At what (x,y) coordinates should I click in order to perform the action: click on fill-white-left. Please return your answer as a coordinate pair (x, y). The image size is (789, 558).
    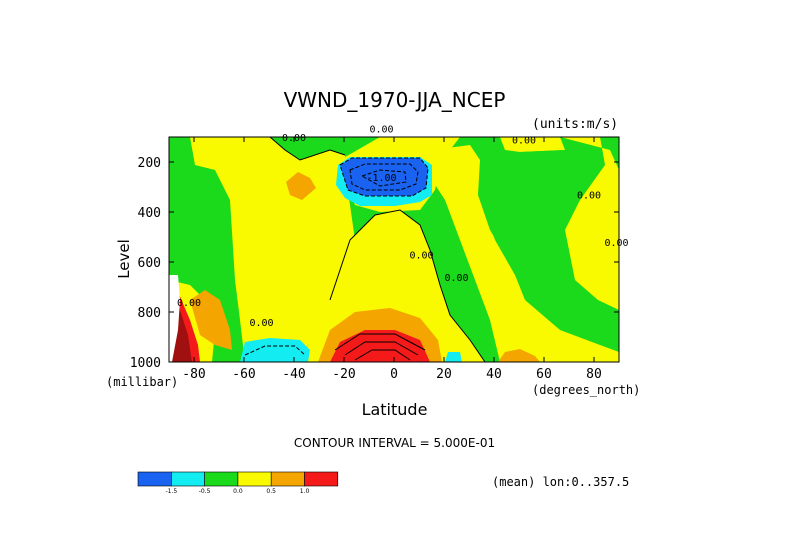
    Looking at the image, I should click on (174, 318).